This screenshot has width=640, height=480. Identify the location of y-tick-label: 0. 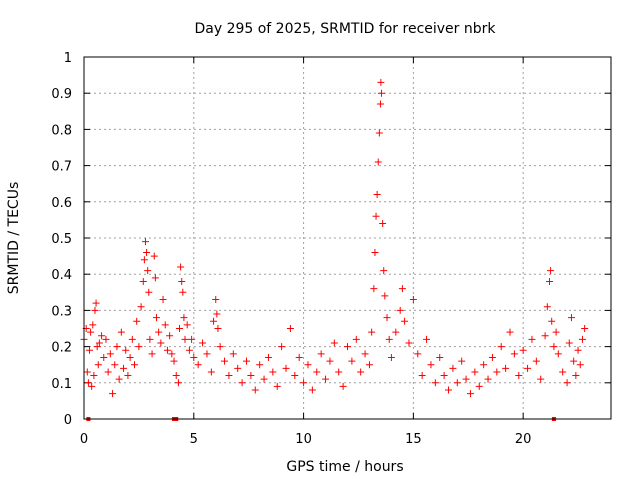
(68, 420).